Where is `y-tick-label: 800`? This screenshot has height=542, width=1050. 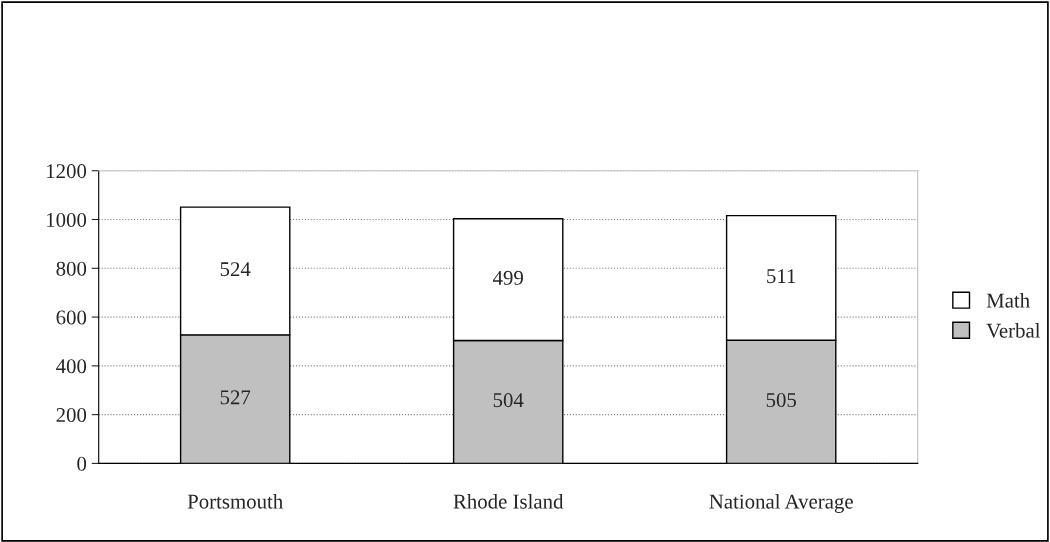
y-tick-label: 800 is located at coordinates (71, 268).